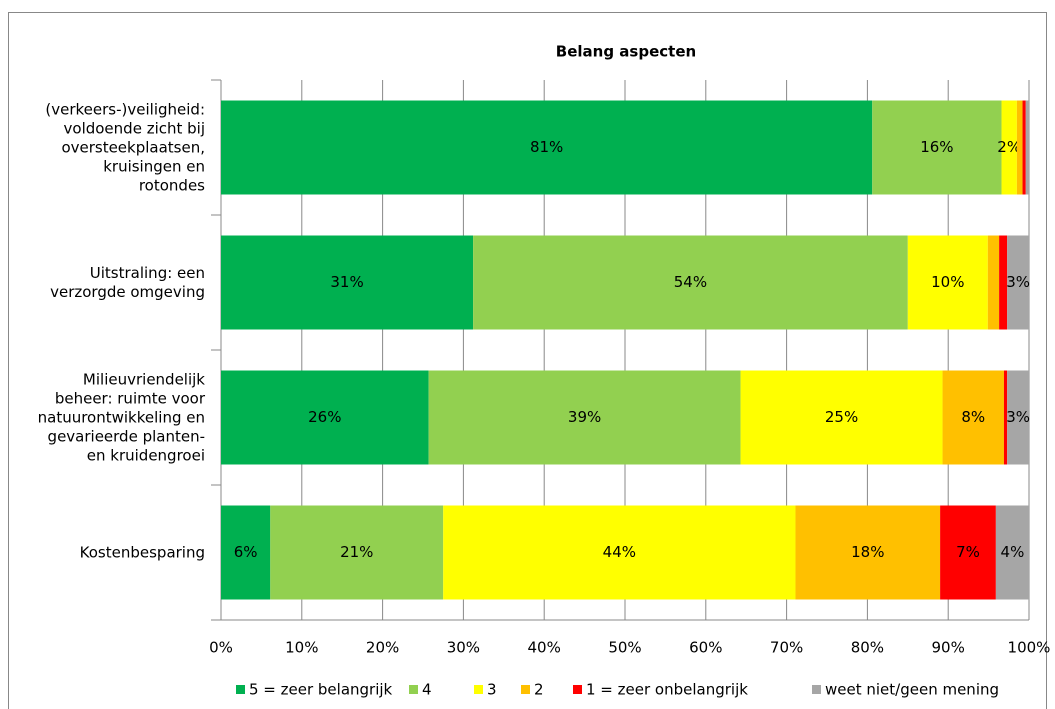 Image resolution: width=1055 pixels, height=709 pixels. I want to click on data-label: 7%, so click(968, 552).